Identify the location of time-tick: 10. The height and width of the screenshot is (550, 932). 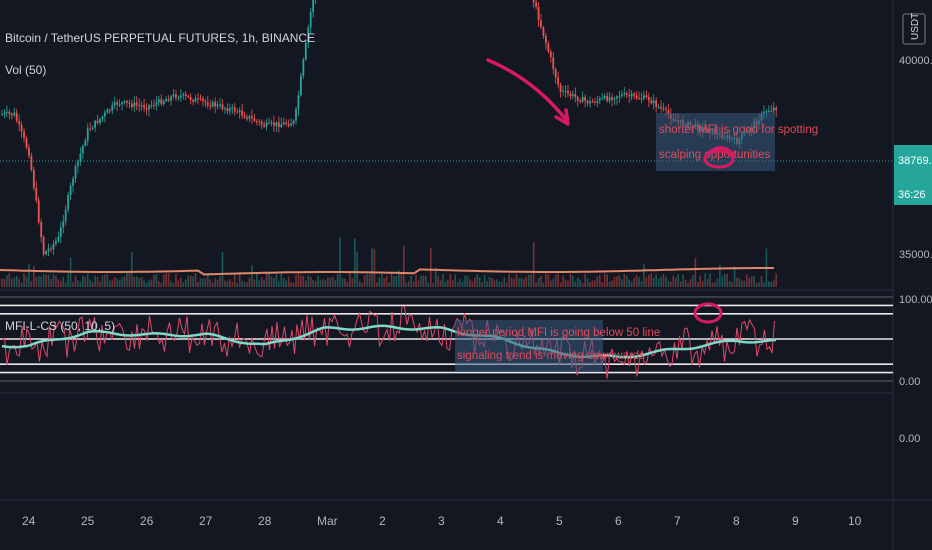
(855, 521).